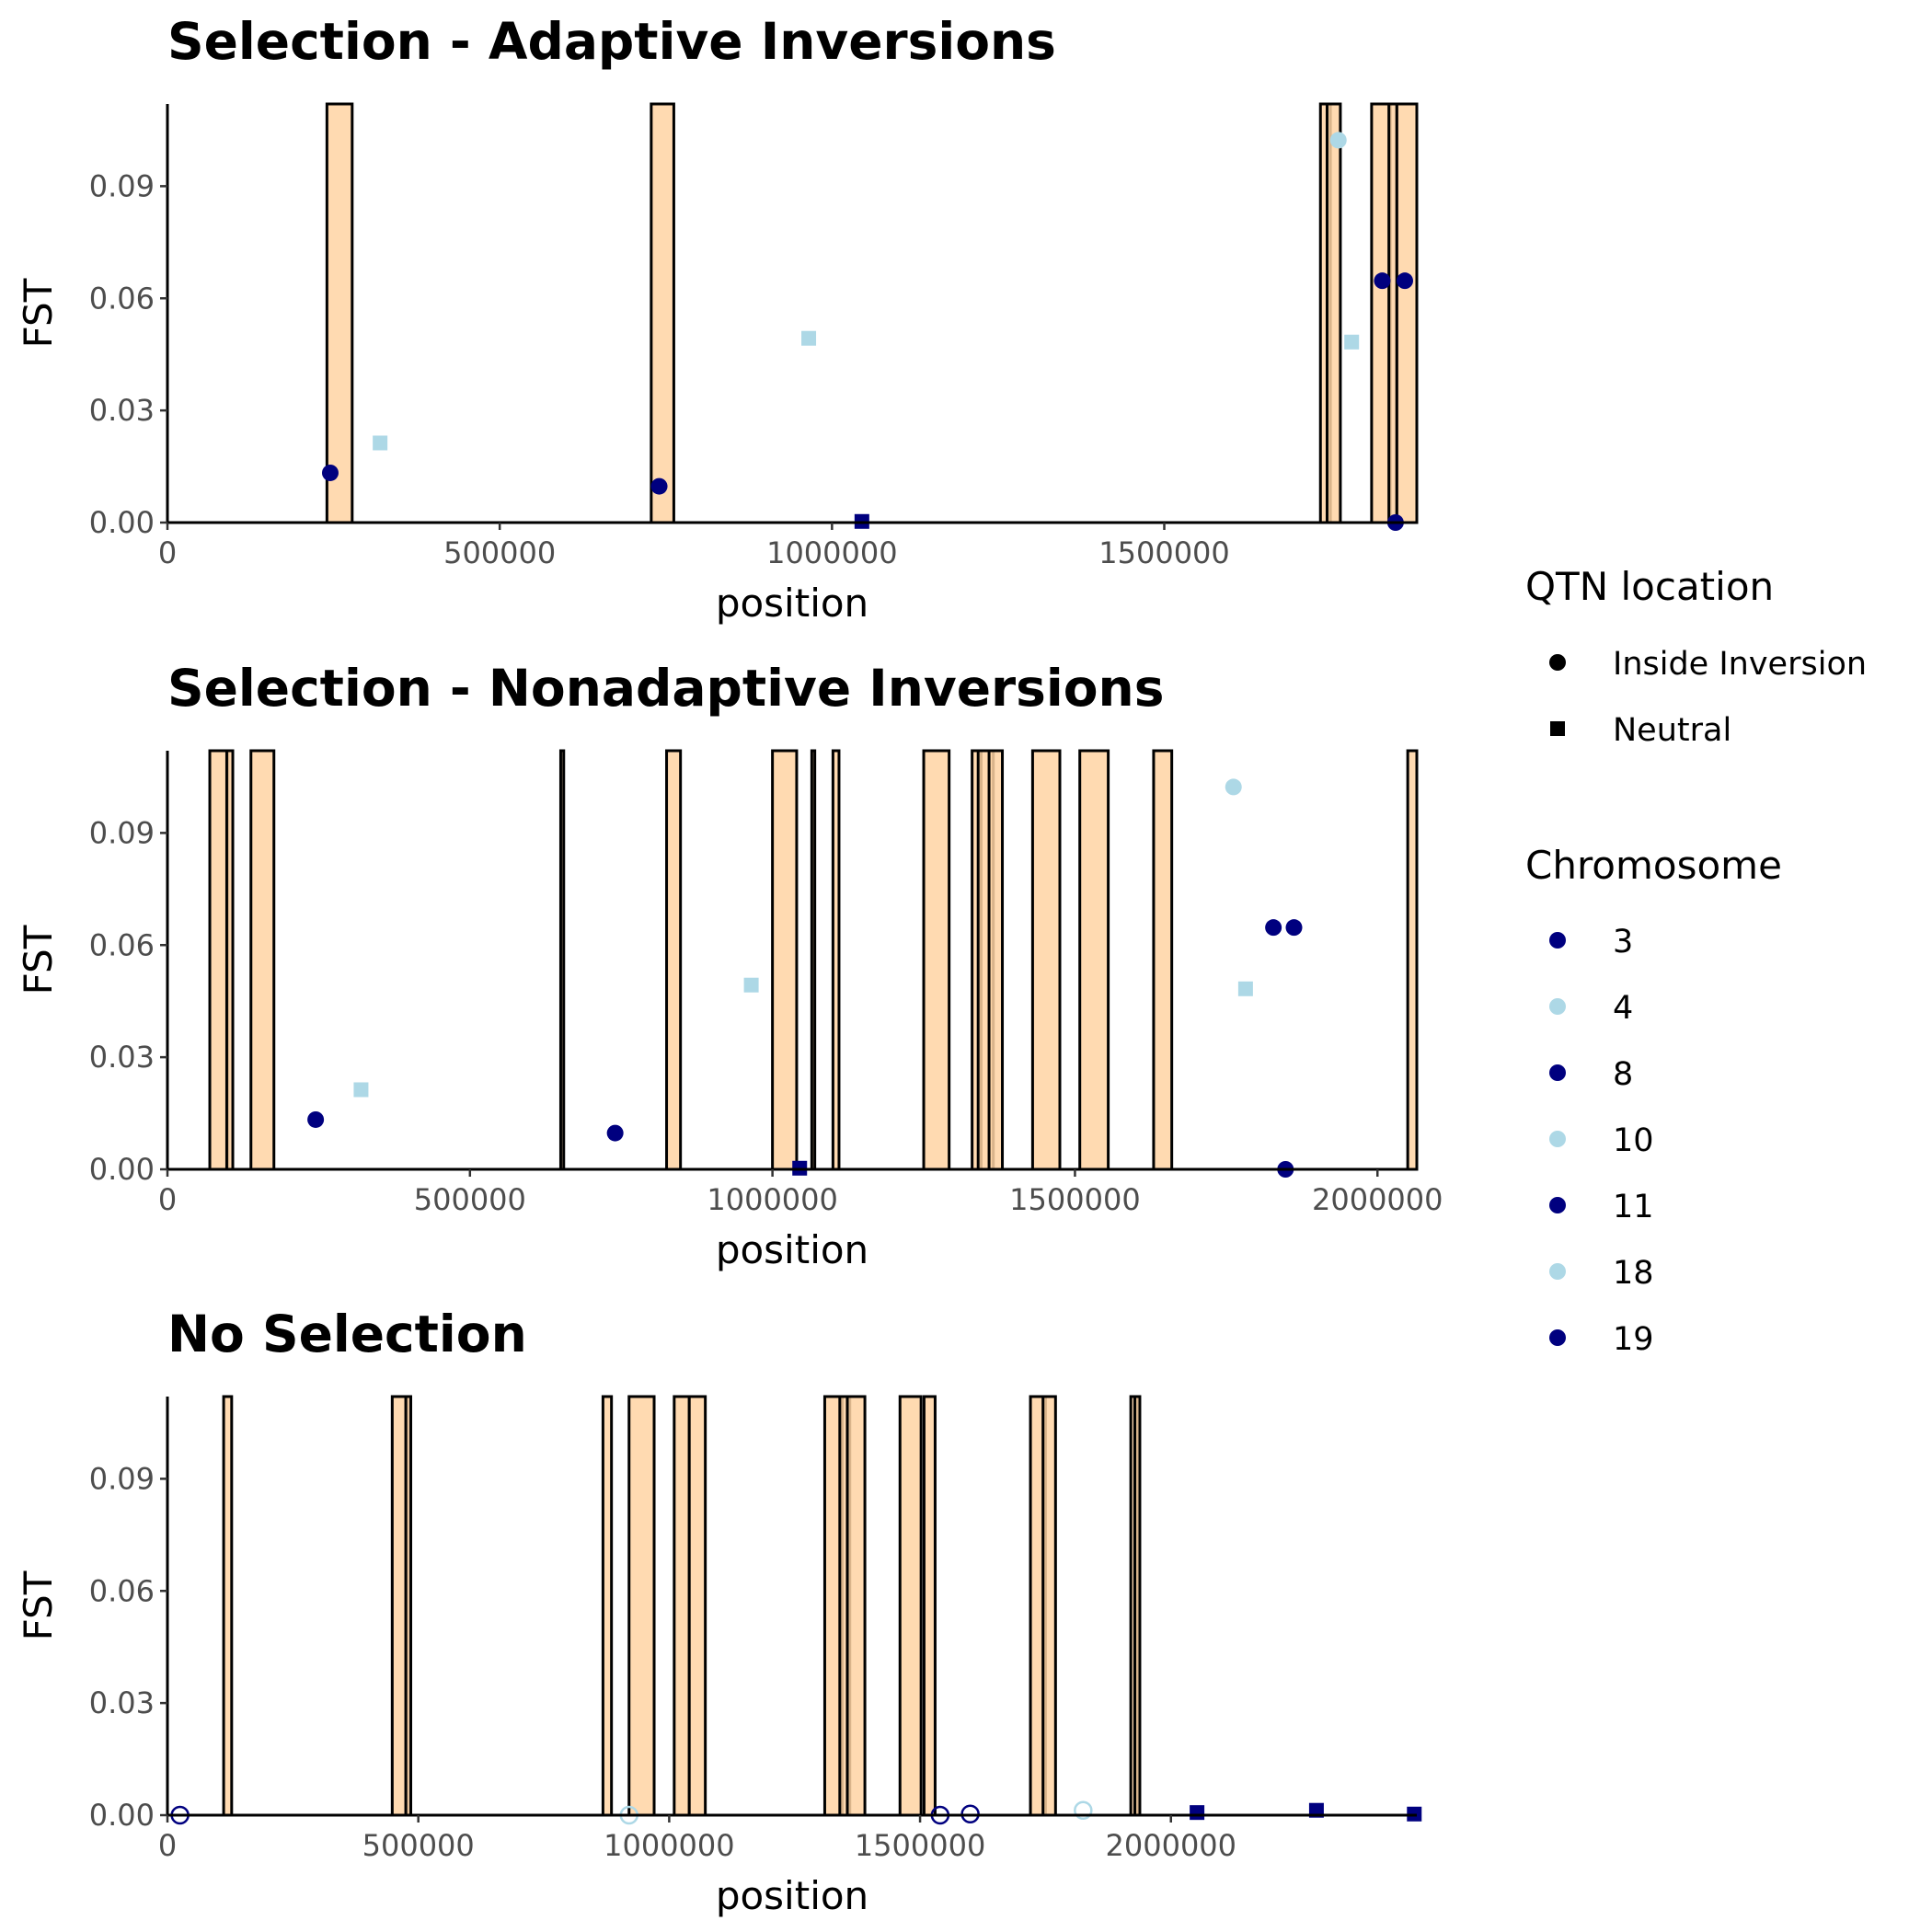 The image size is (1932, 1932). I want to click on square-icon, so click(1557, 728).